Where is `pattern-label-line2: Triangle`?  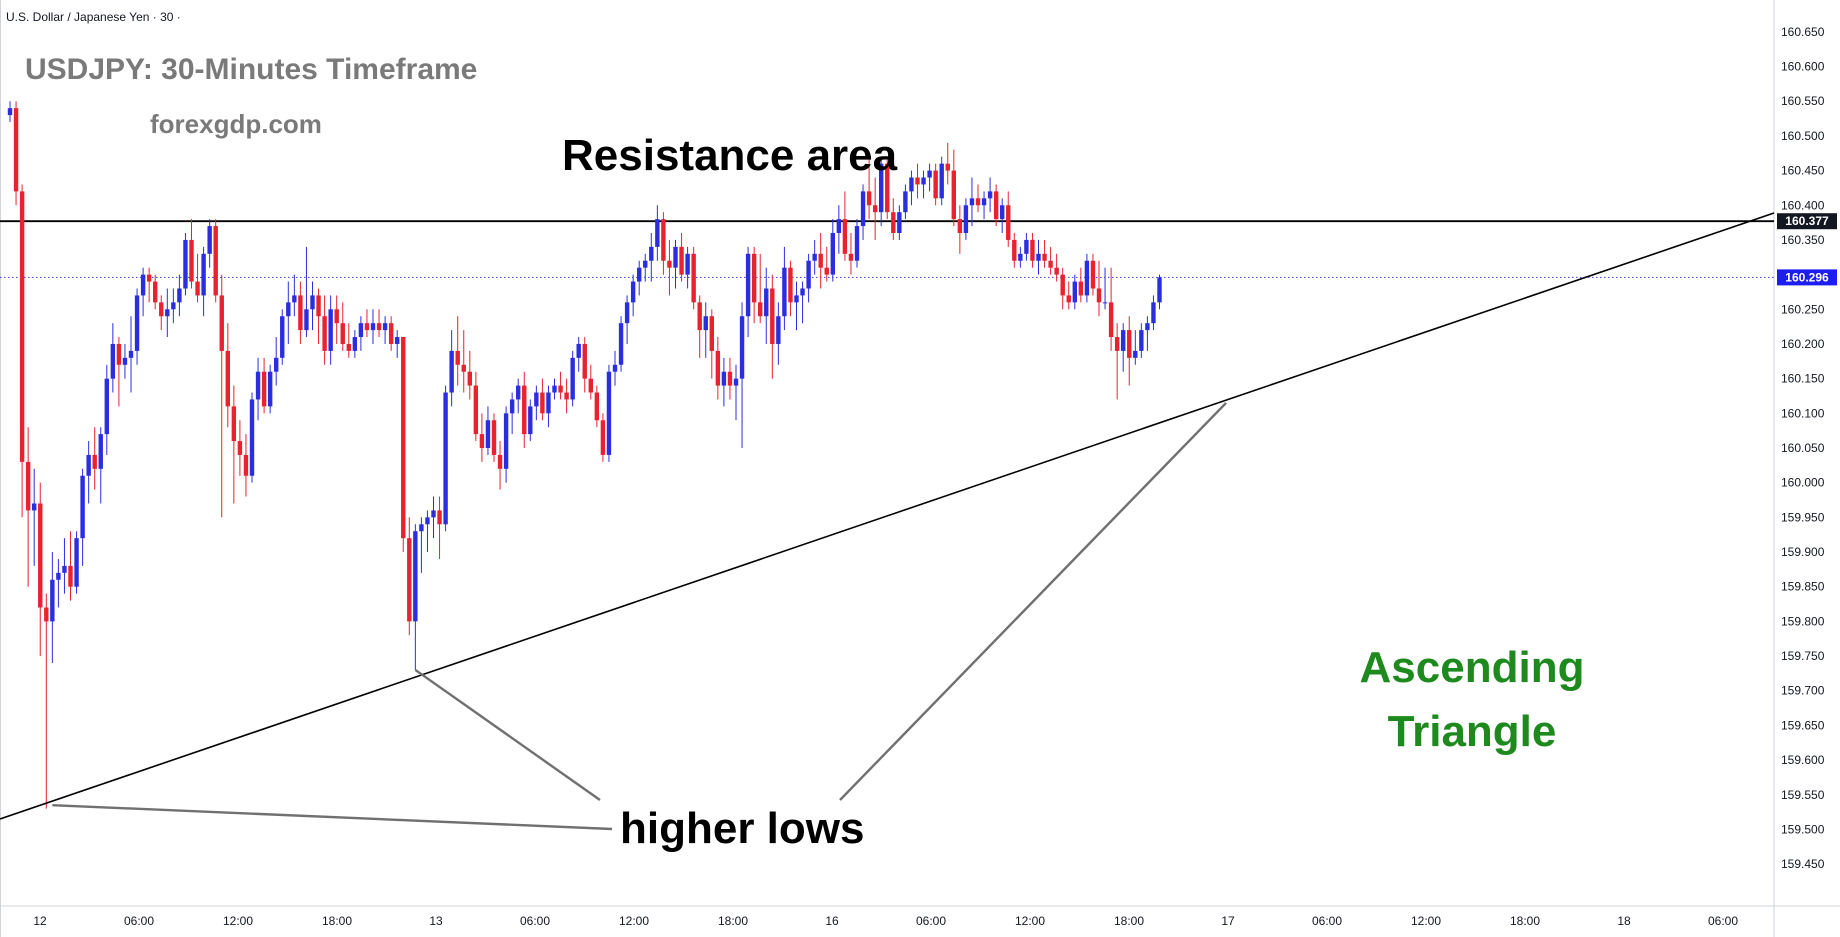
pattern-label-line2: Triangle is located at coordinates (1472, 731).